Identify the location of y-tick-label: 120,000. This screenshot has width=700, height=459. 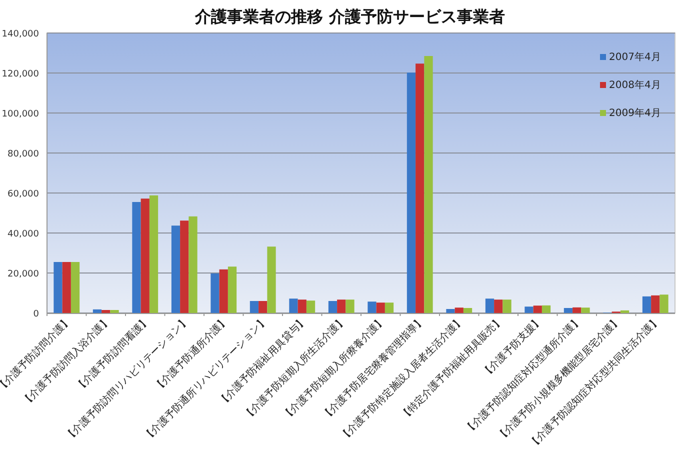
(21, 75).